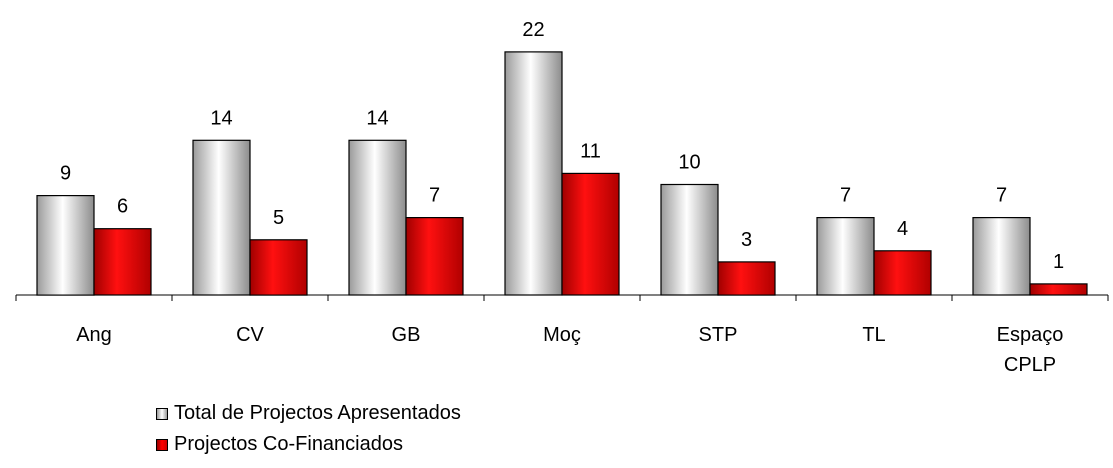 The height and width of the screenshot is (468, 1113). What do you see at coordinates (288, 444) in the screenshot?
I see `legend-label-cofinanced: Projectos Co-Financiados` at bounding box center [288, 444].